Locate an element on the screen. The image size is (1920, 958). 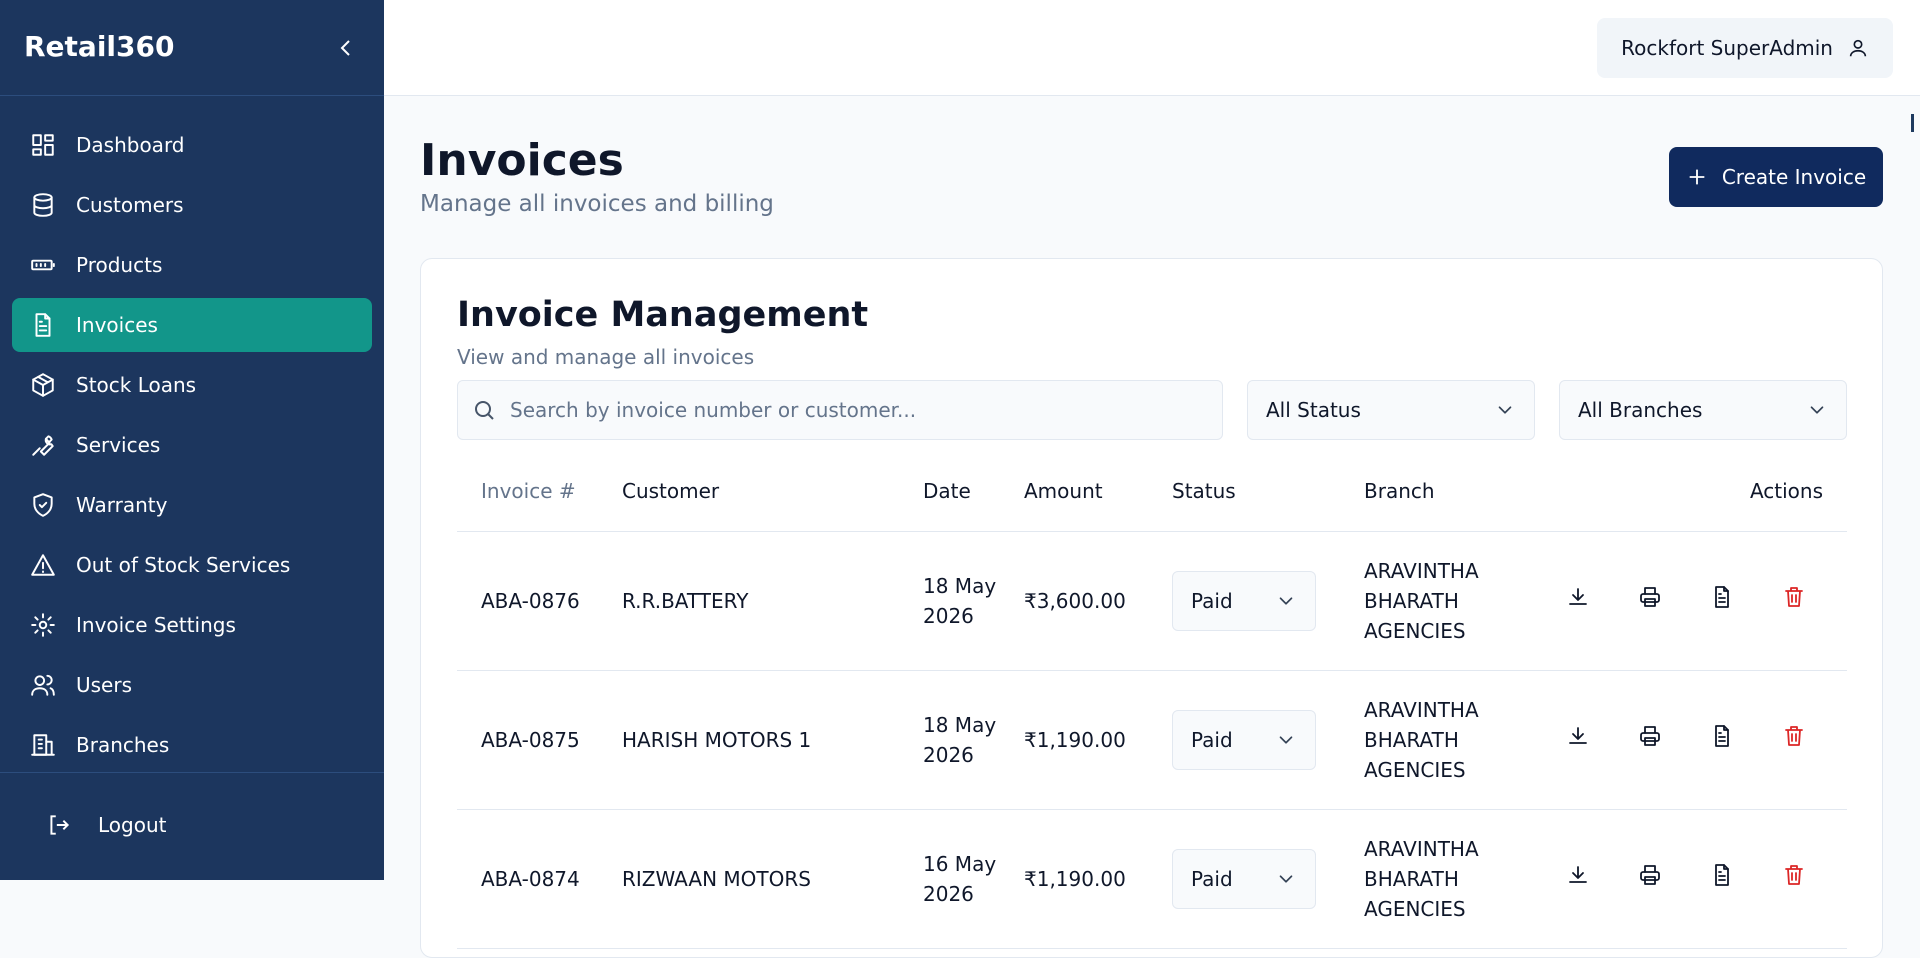
column-header: Invoice # is located at coordinates (527, 491).